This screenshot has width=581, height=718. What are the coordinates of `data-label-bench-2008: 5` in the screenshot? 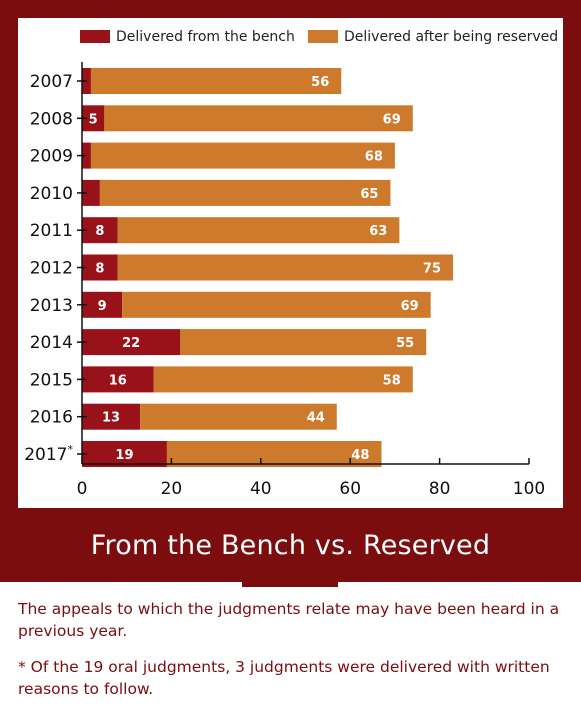 It's located at (93, 119).